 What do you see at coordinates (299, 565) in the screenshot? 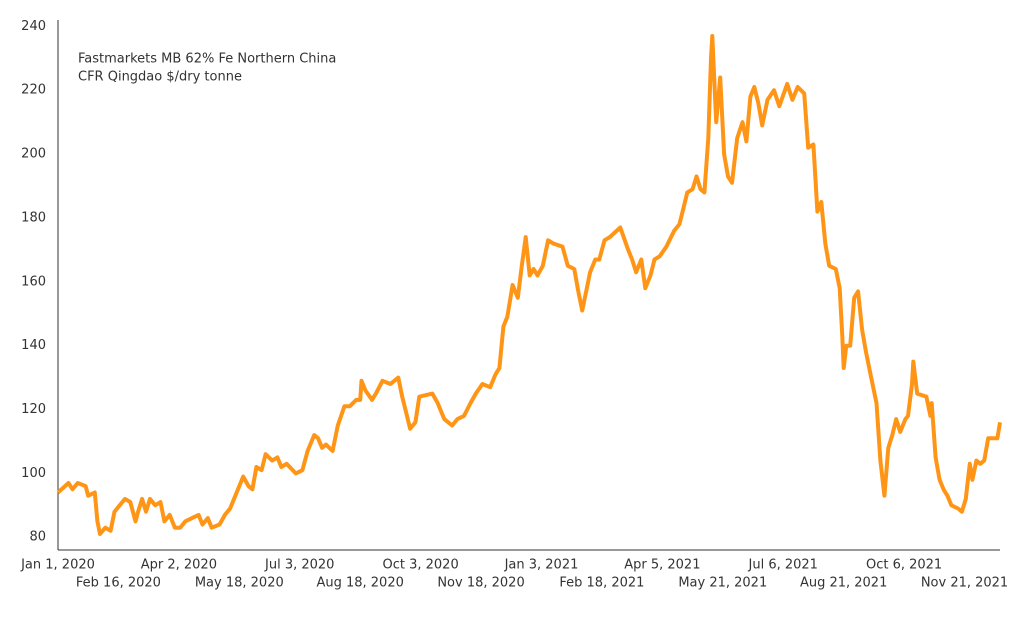
I see `x-tick-label: Jul 3, 2020` at bounding box center [299, 565].